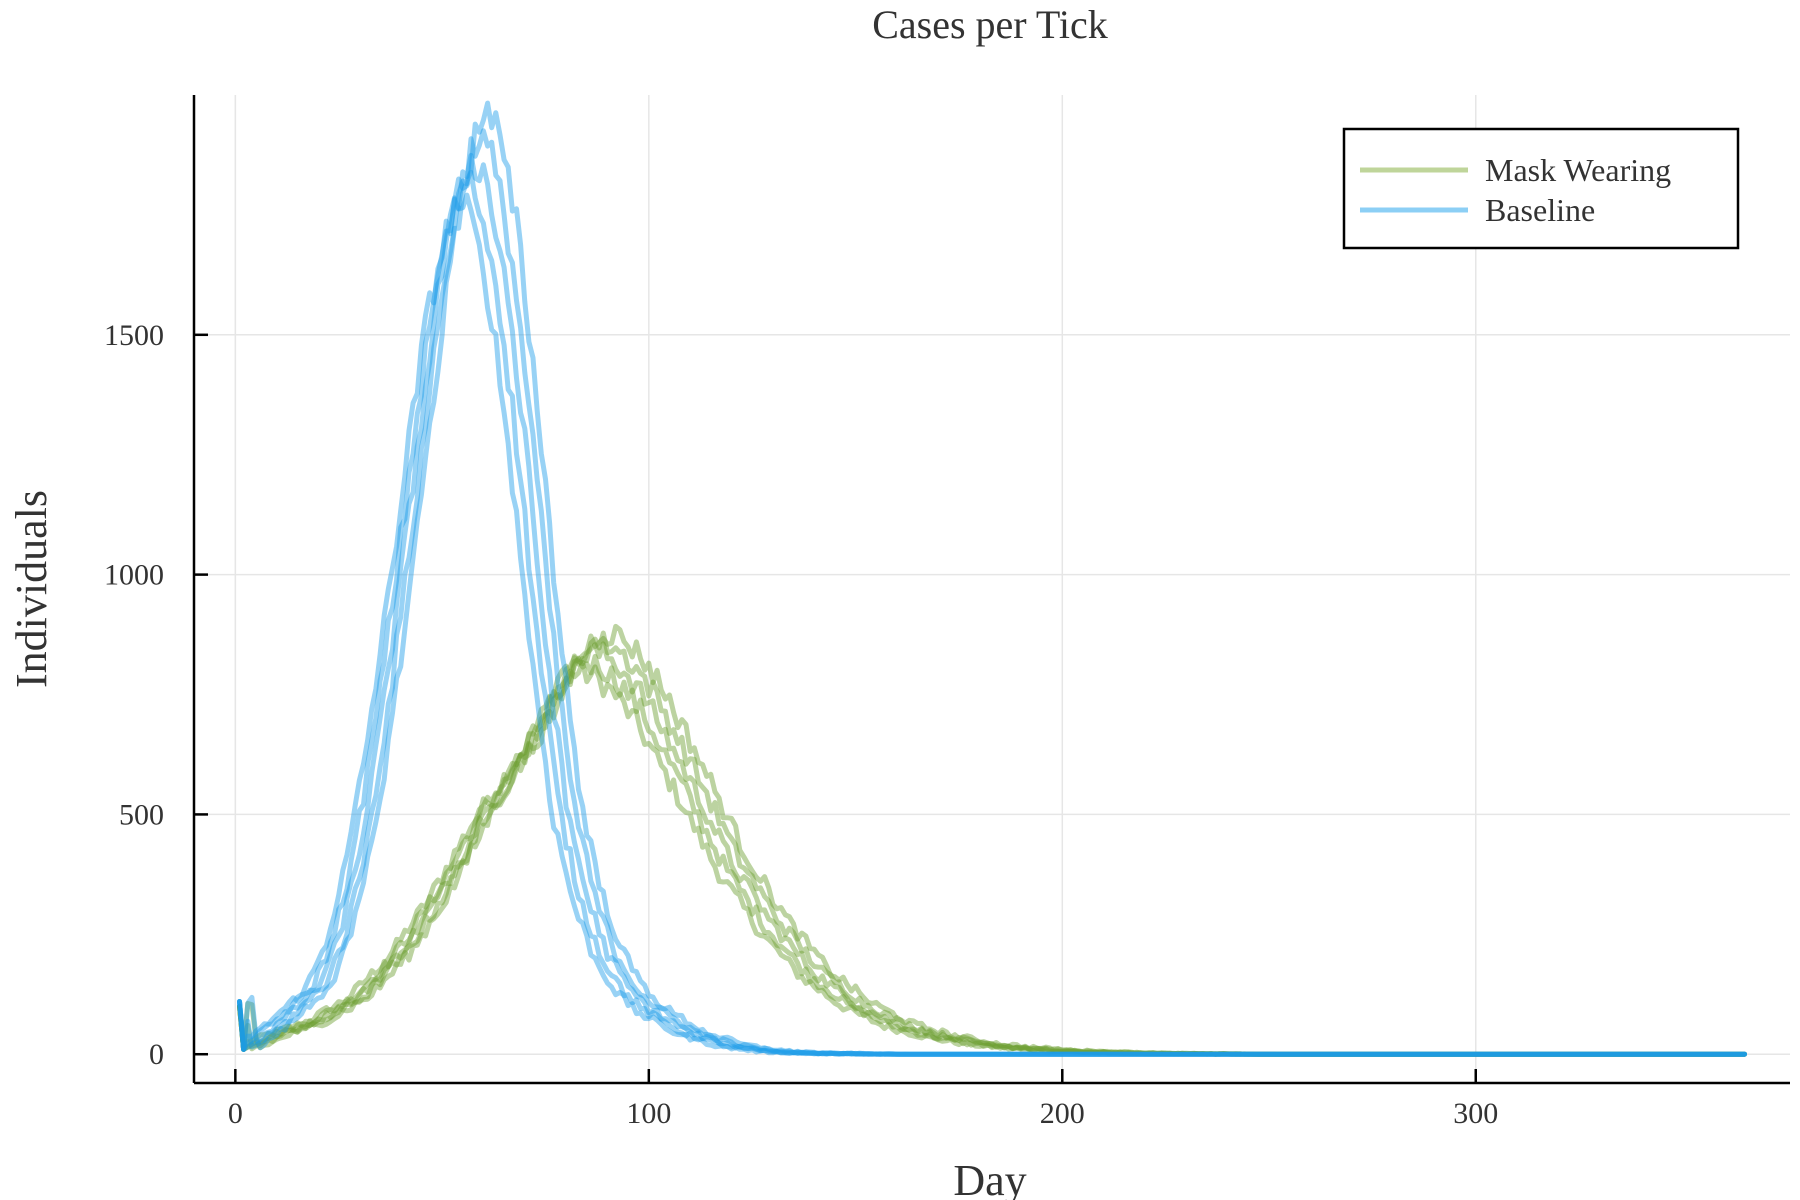  What do you see at coordinates (235, 1113) in the screenshot?
I see `x-tick-label: 0` at bounding box center [235, 1113].